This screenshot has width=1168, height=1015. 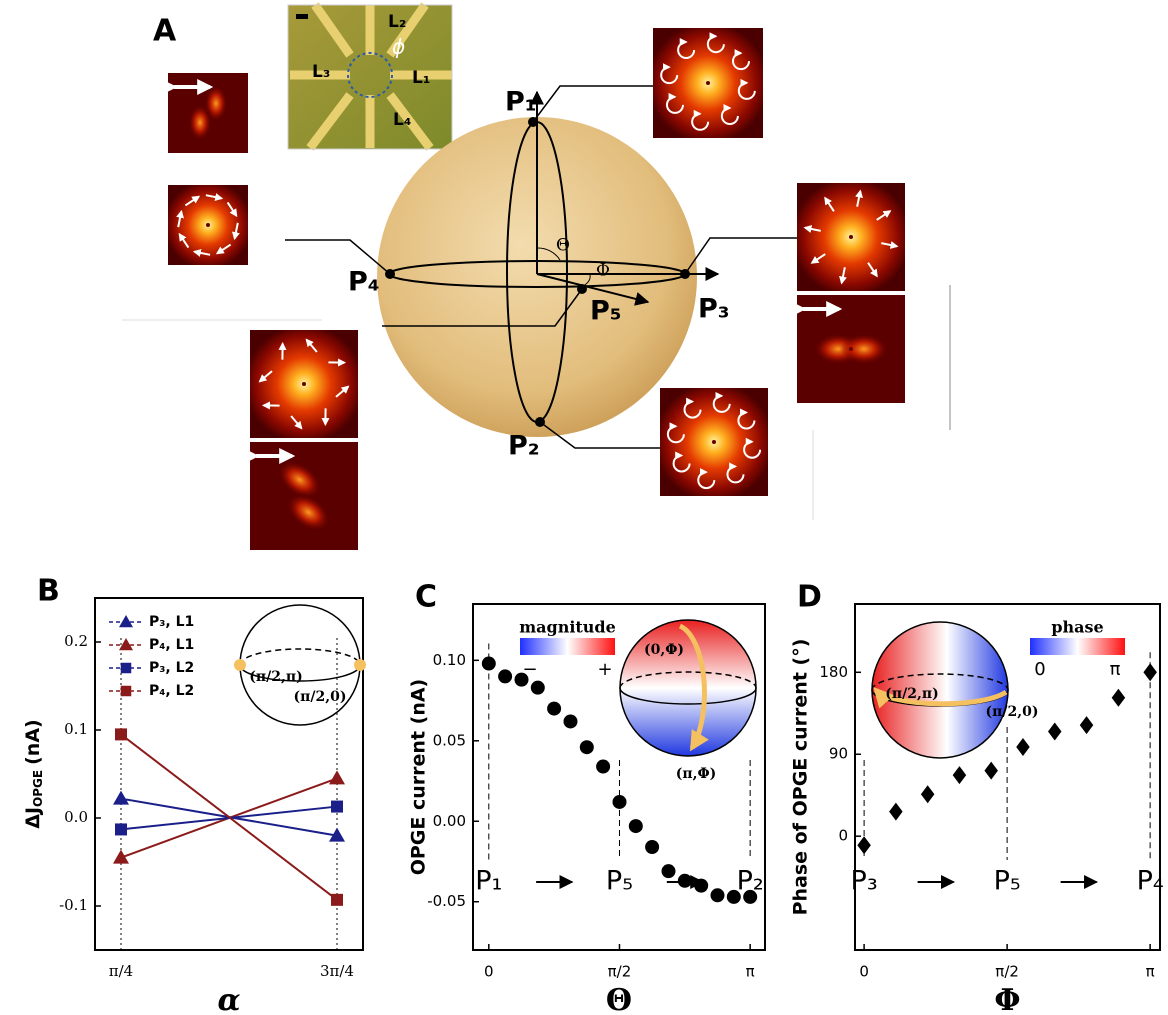 What do you see at coordinates (449, 660) in the screenshot?
I see `y-tick-label: 0.10` at bounding box center [449, 660].